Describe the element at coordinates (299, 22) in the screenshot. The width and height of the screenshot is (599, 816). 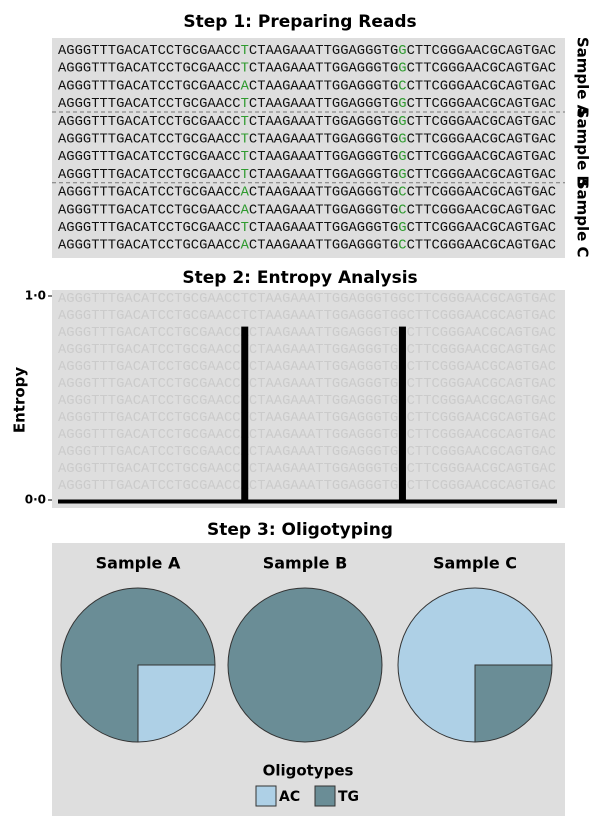
I see `step1-title: Step 1: Preparing Reads` at that location.